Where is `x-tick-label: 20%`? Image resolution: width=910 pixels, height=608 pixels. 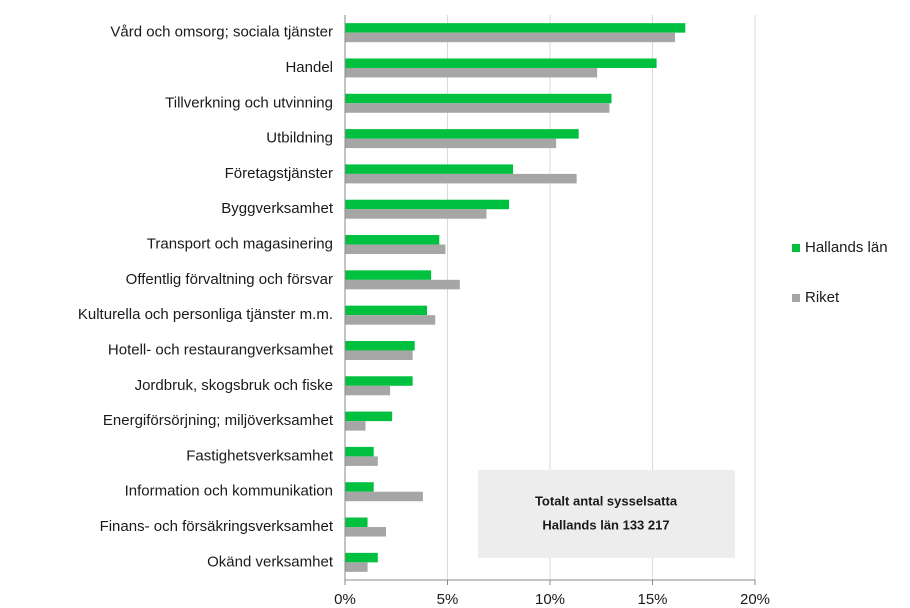 x-tick-label: 20% is located at coordinates (755, 599).